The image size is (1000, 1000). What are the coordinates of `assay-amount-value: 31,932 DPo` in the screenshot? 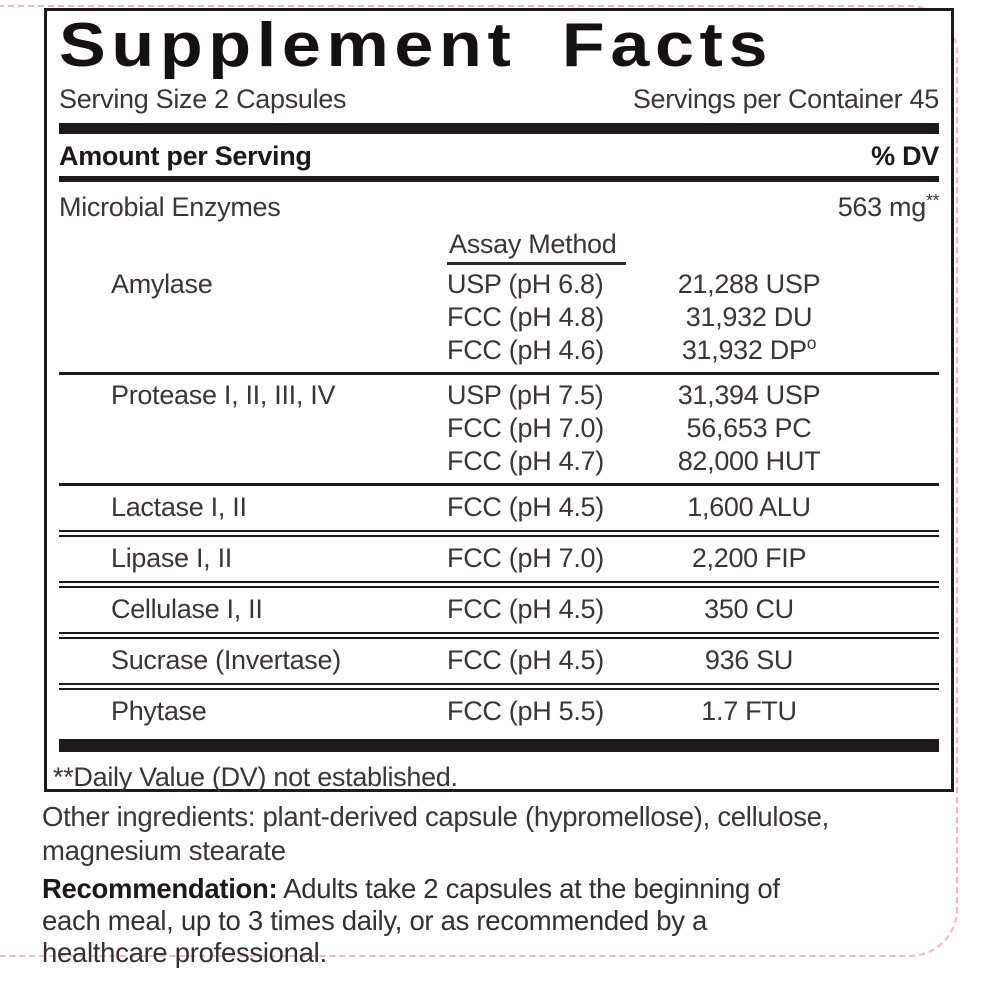 It's located at (749, 349).